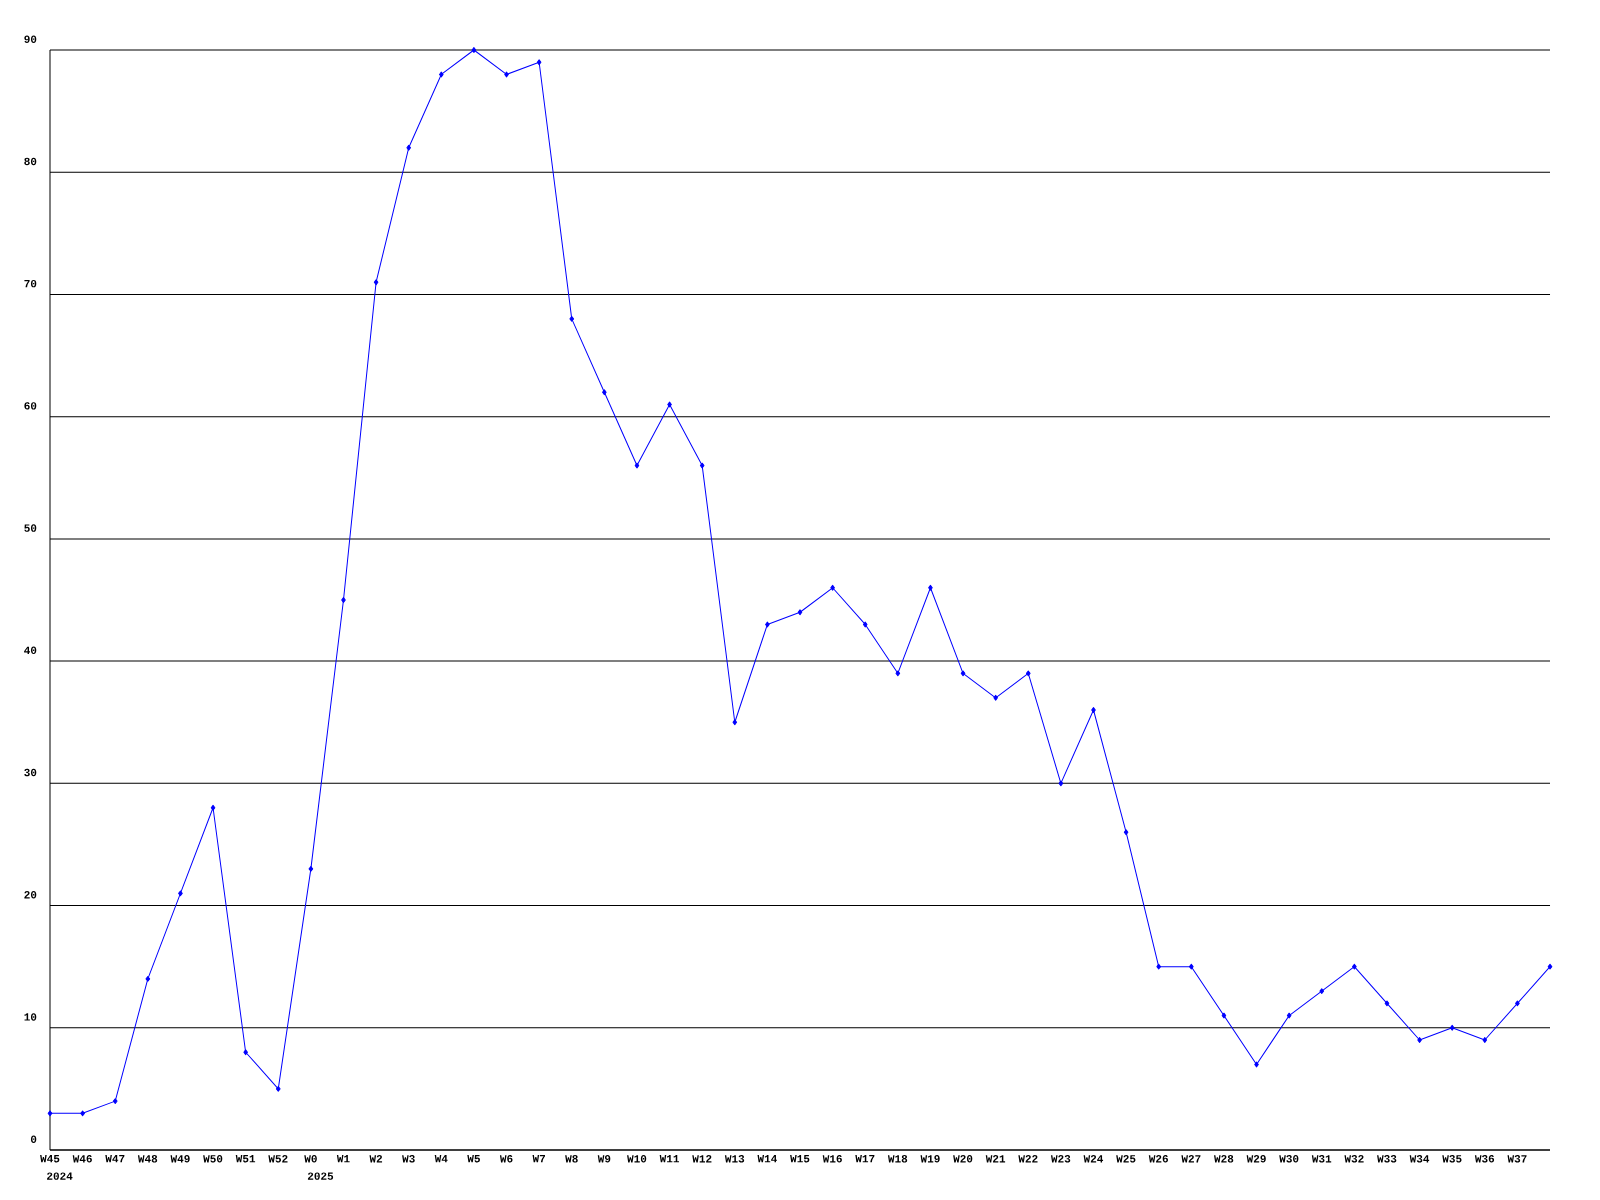 Image resolution: width=1600 pixels, height=1200 pixels. What do you see at coordinates (604, 1159) in the screenshot?
I see `x-tick-label: W9` at bounding box center [604, 1159].